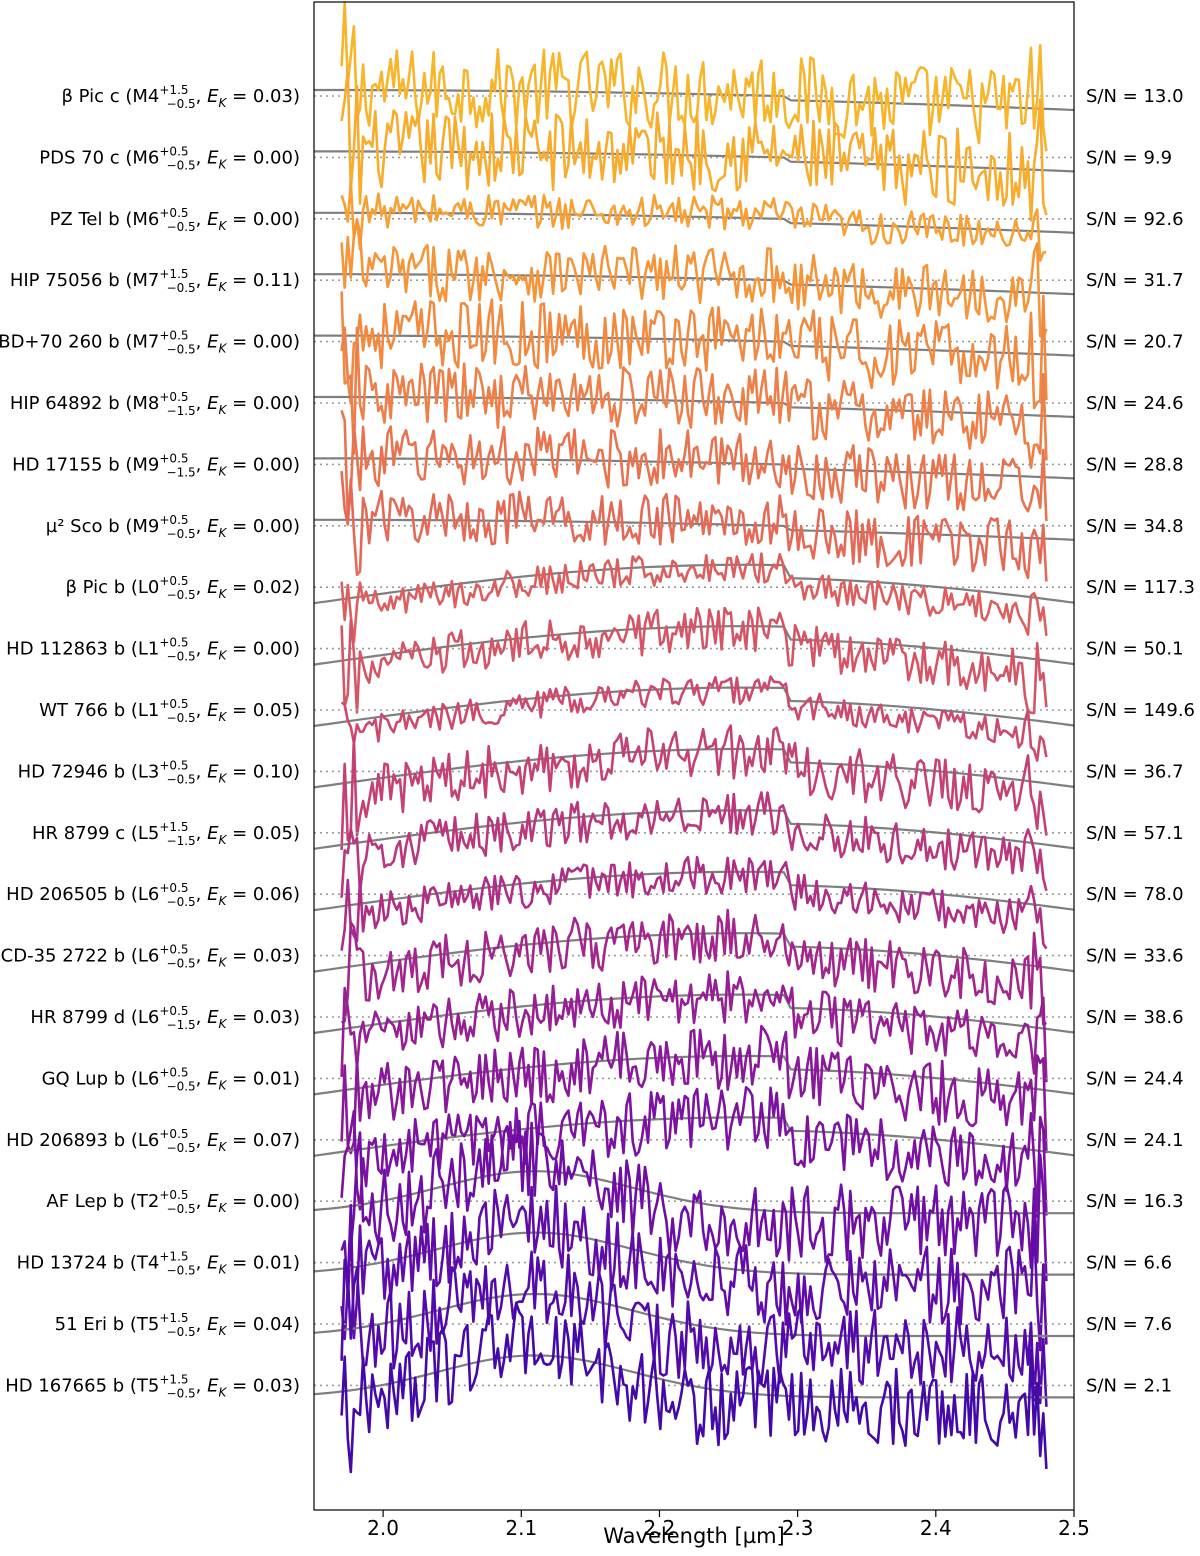 Image resolution: width=1200 pixels, height=1556 pixels. Describe the element at coordinates (171, 1079) in the screenshot. I see `object-label: GQ Lup b (L6+0.5 −0.5, EK = 0.01)` at that location.